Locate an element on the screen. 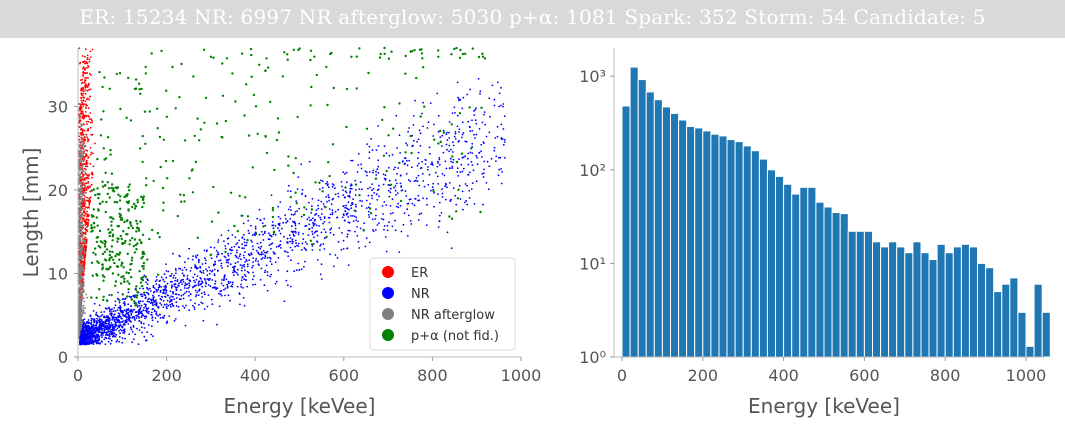 The image size is (1065, 434). histogram-x-tick-label: 600 is located at coordinates (864, 375).